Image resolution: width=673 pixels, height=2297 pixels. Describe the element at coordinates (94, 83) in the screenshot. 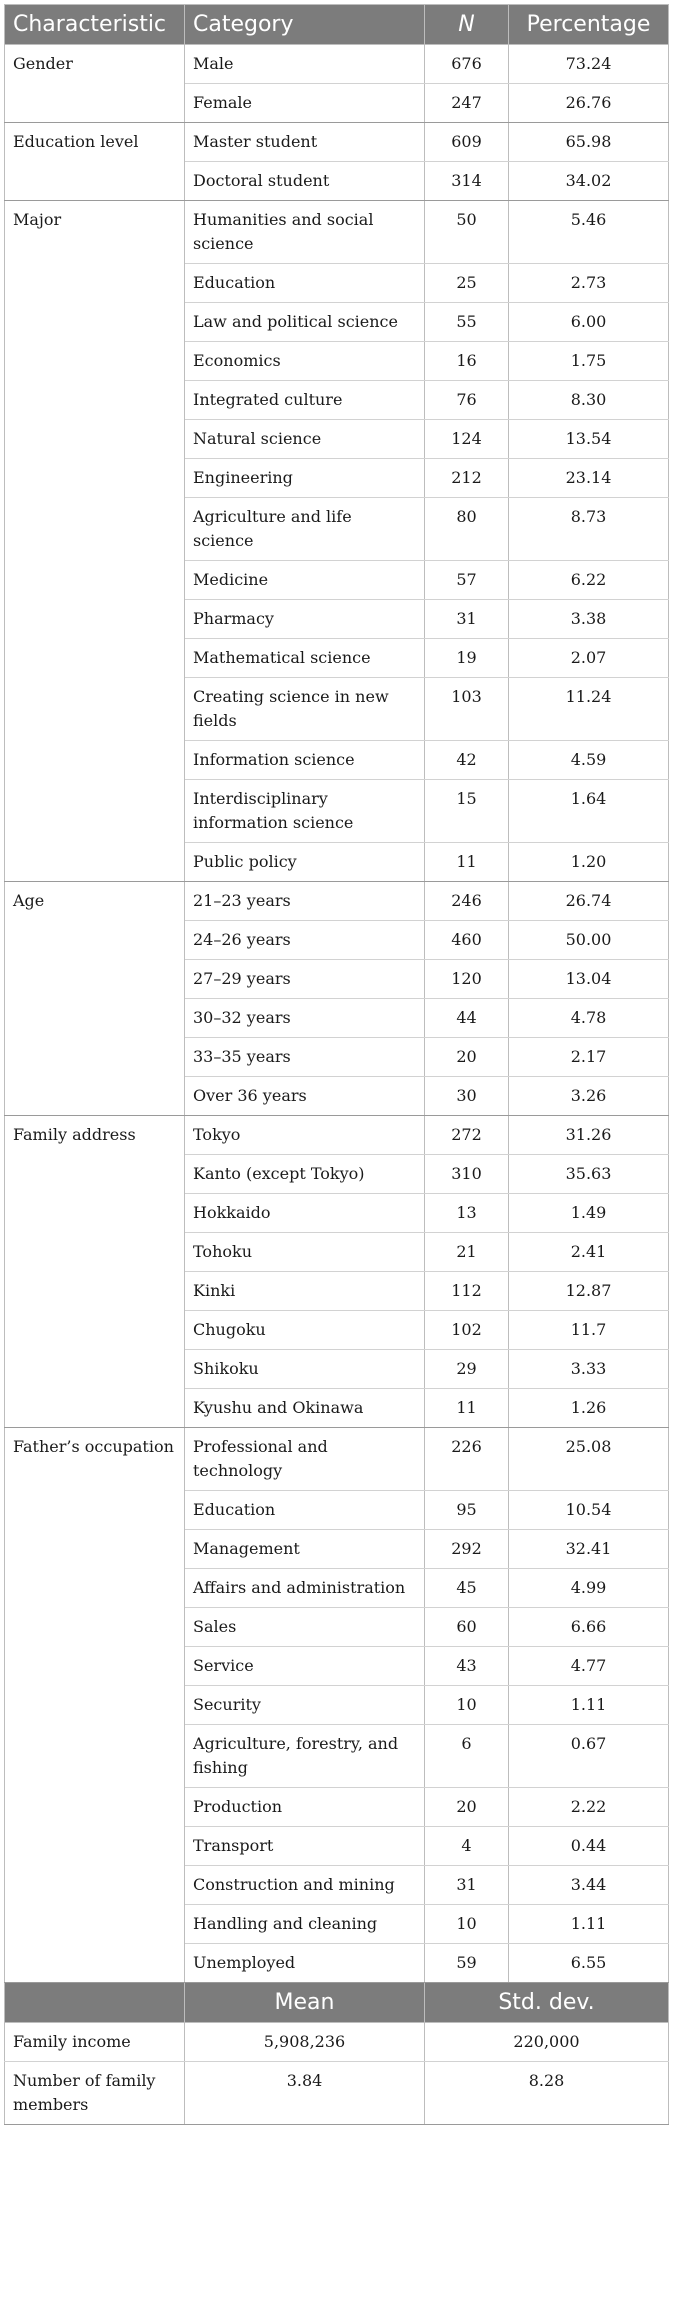

I see `characteristic-cell: Gender` at that location.